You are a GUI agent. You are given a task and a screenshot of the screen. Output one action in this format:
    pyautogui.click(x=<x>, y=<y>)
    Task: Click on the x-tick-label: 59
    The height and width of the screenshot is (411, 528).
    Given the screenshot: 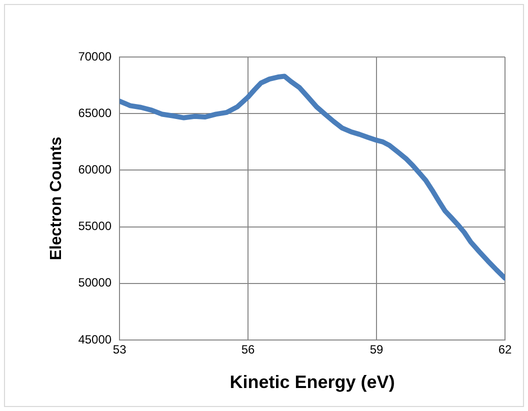 What is the action you would take?
    pyautogui.click(x=377, y=349)
    